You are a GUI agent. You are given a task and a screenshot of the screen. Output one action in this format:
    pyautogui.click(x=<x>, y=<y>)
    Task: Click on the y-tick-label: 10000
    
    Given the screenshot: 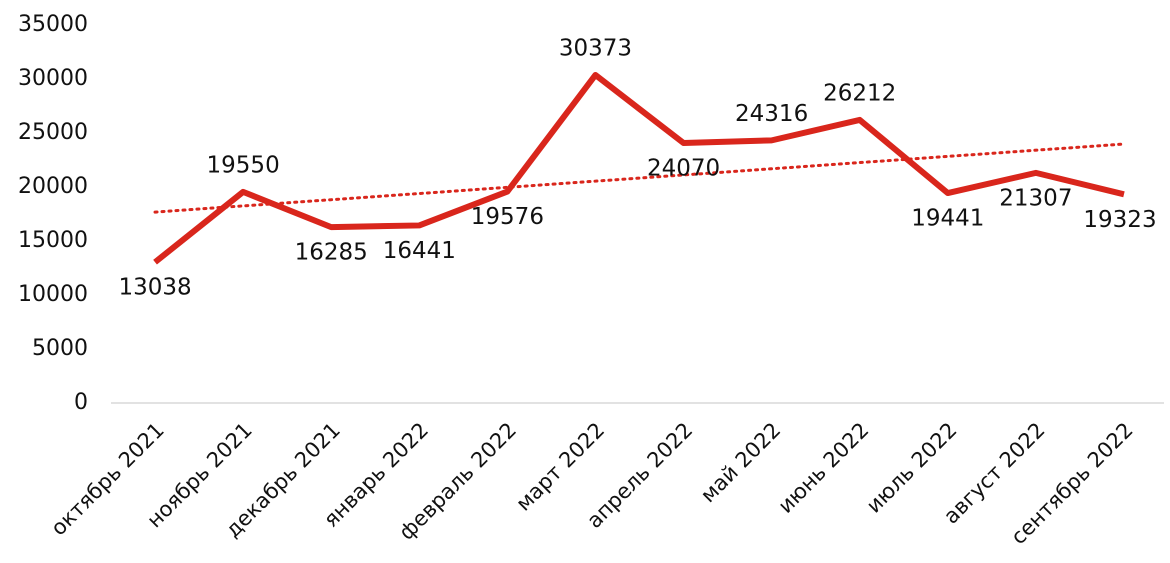 What is the action you would take?
    pyautogui.click(x=53, y=294)
    